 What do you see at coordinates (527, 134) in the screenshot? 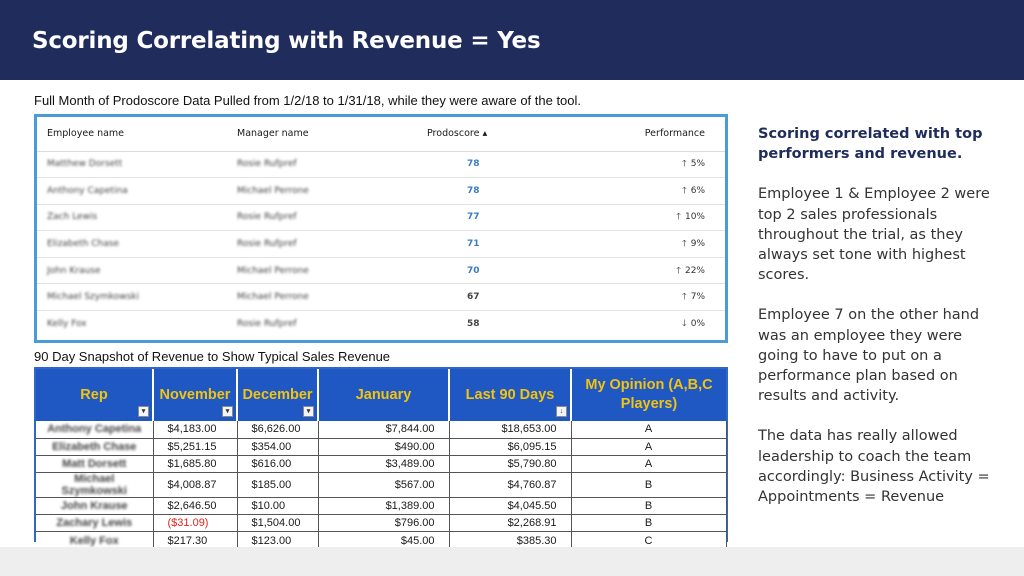
I see `column-header-prodoscore: Prodoscore ▴` at bounding box center [527, 134].